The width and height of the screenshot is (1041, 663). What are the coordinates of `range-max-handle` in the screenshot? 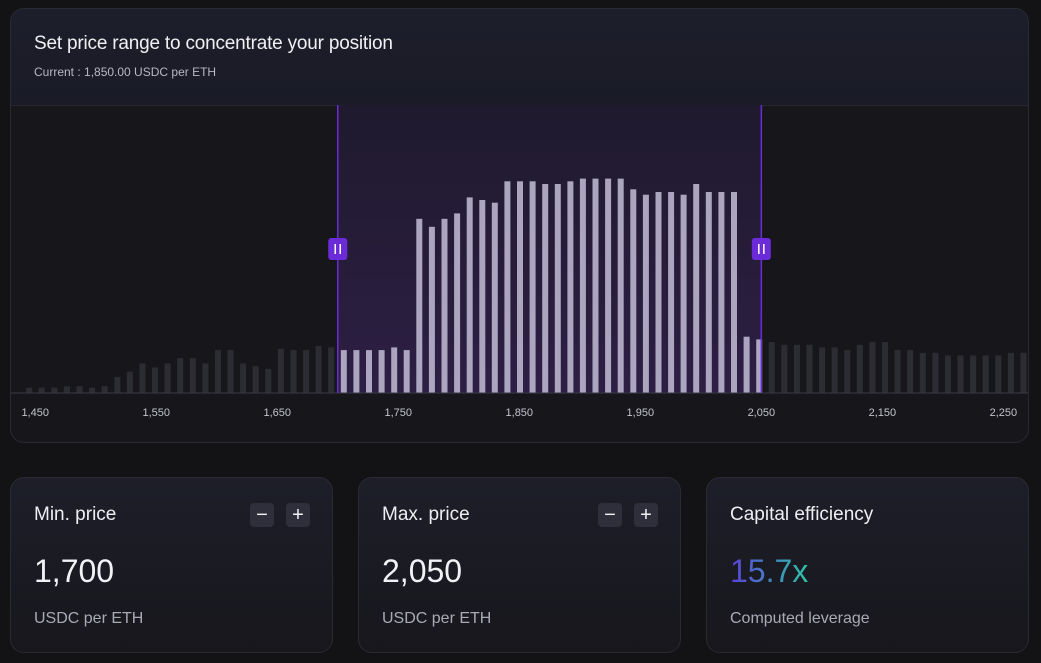 It's located at (761, 249).